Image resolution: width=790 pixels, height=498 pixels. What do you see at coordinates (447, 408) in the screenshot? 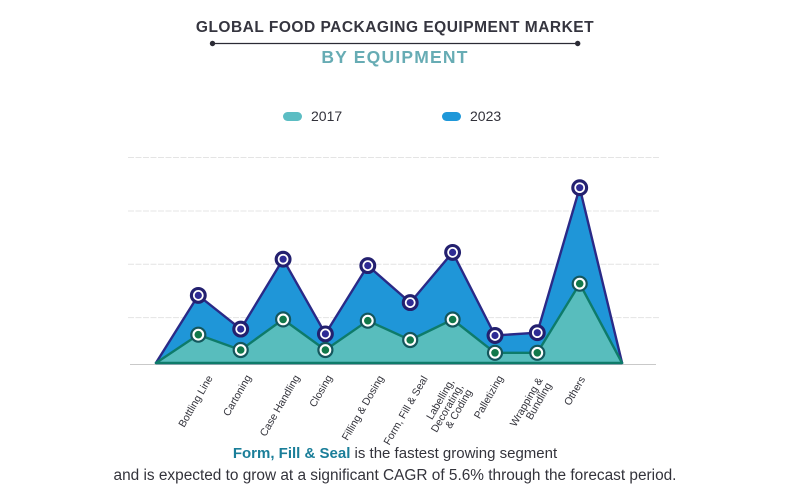
I see `svg-text: Labelling,Decorating,& Coding` at bounding box center [447, 408].